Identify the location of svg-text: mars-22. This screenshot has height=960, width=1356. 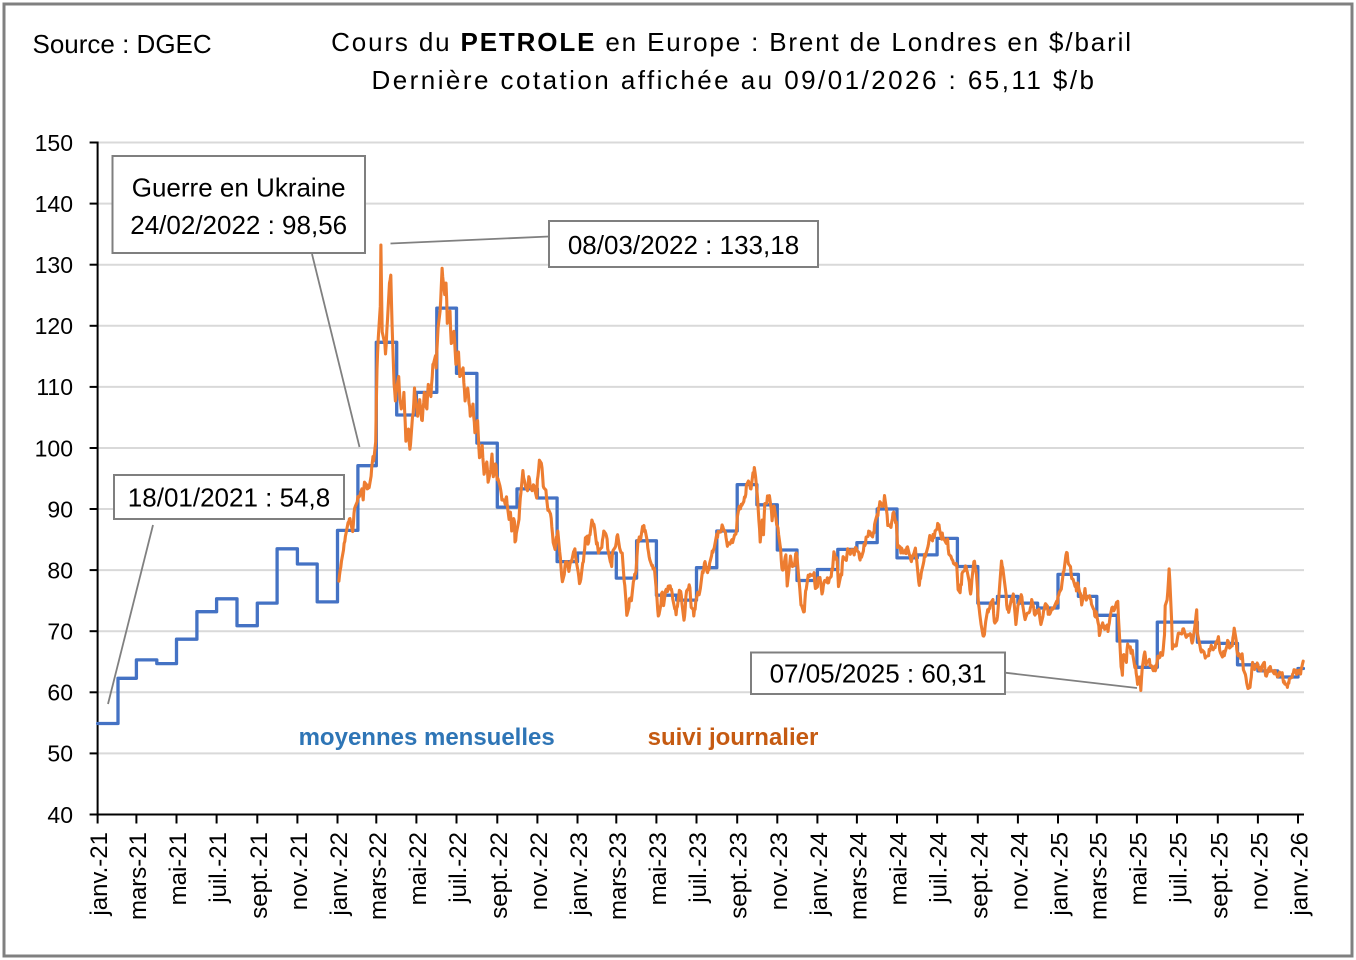
(378, 876).